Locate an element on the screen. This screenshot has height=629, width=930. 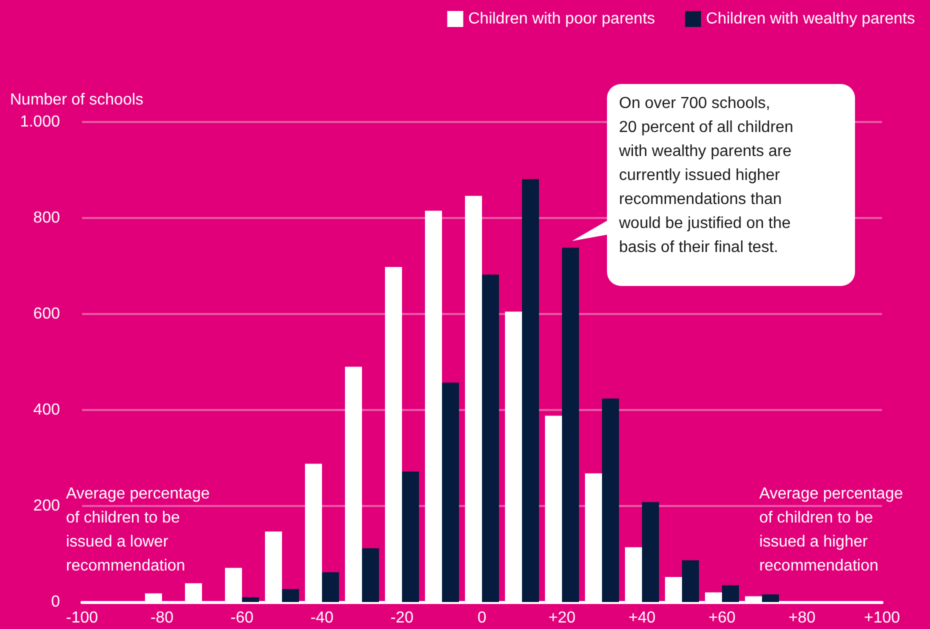
y-tick-label: 600 is located at coordinates (46, 314).